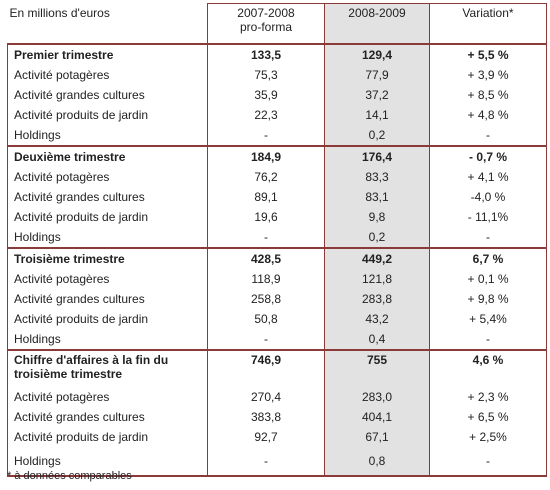 Image resolution: width=550 pixels, height=490 pixels. I want to click on cell-value: -4,0 %, so click(488, 197).